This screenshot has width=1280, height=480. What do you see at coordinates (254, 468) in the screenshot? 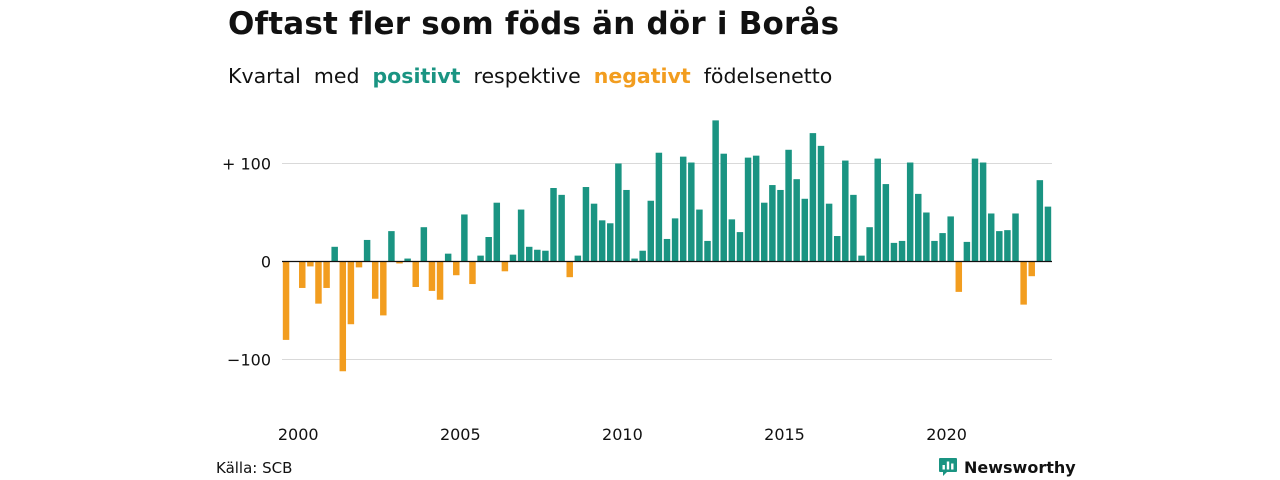
I see `source-note: Källa: SCB` at bounding box center [254, 468].